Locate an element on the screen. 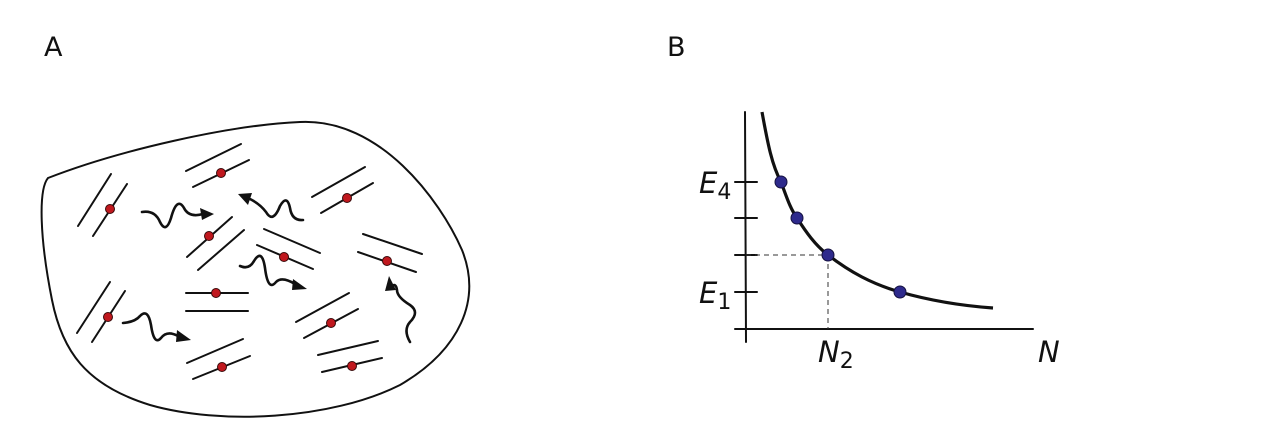 The width and height of the screenshot is (1280, 446). y-tick-label-e1: E1 is located at coordinates (715, 295).